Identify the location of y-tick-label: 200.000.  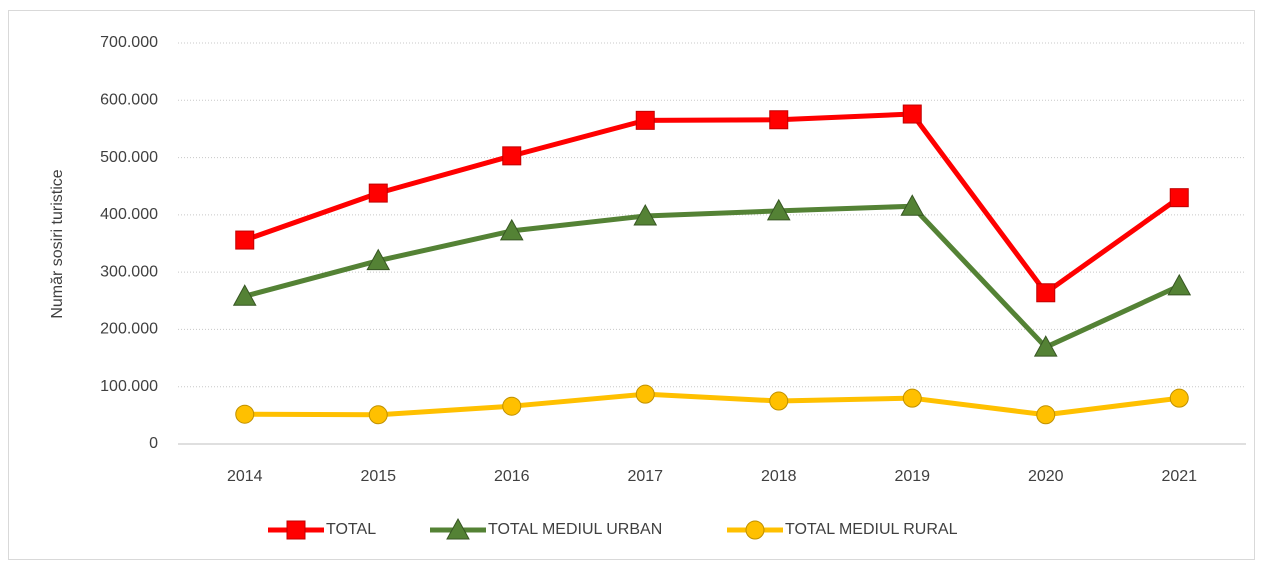
(129, 329).